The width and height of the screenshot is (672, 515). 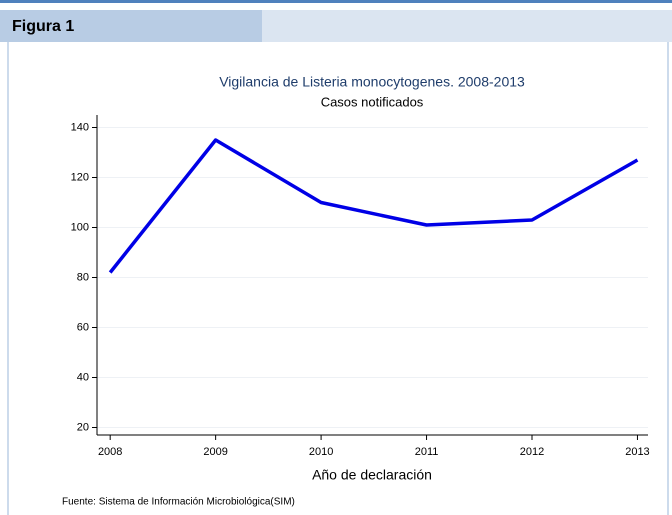 I want to click on x-tick-label: 2009, so click(x=215, y=452).